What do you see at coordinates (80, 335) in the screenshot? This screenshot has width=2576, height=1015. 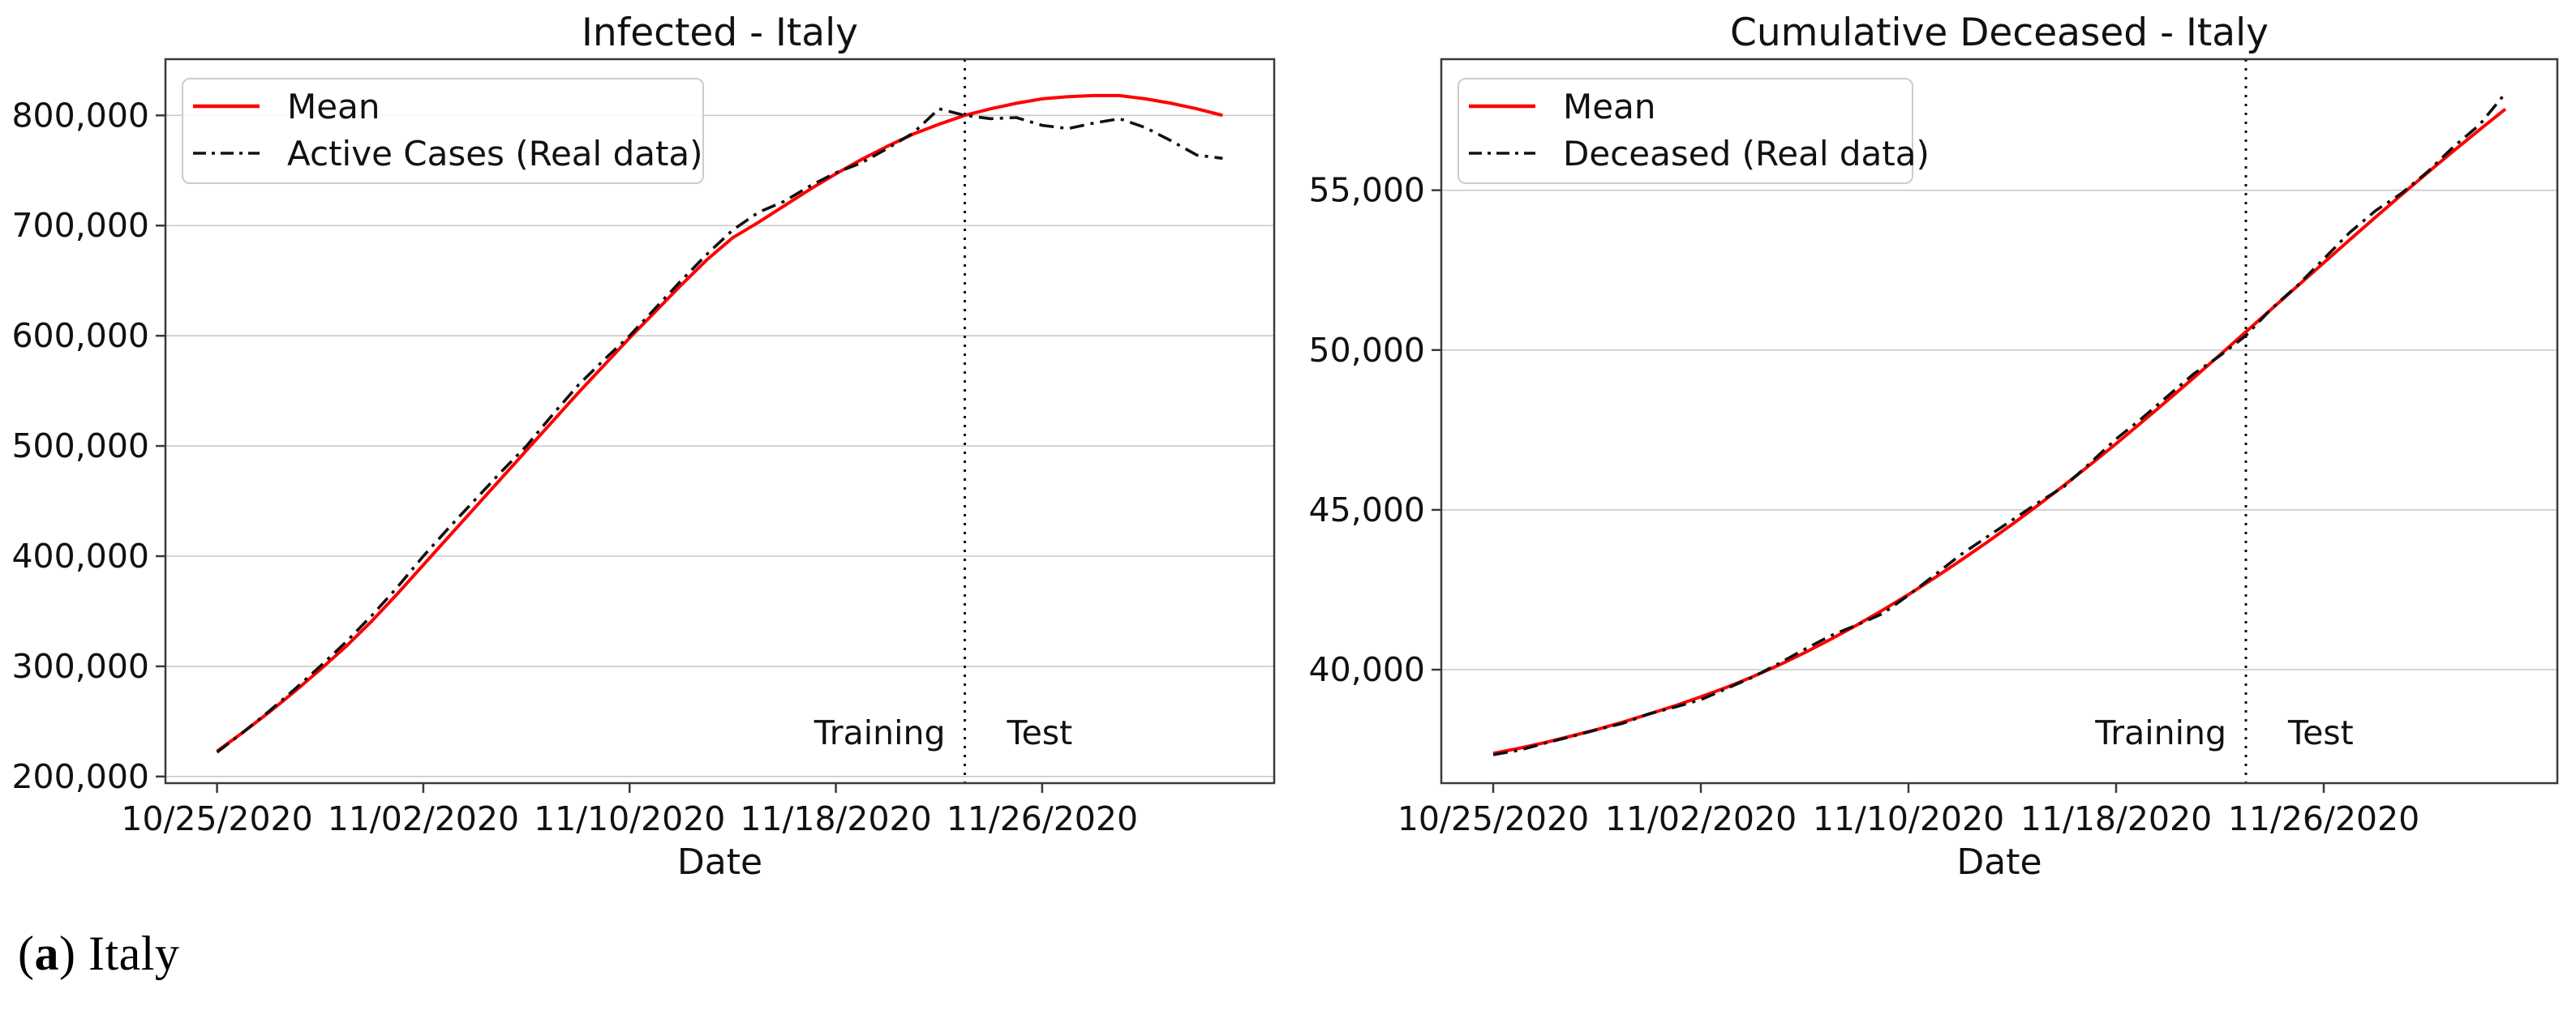 I see `y-tick-label: 600,000` at bounding box center [80, 335].